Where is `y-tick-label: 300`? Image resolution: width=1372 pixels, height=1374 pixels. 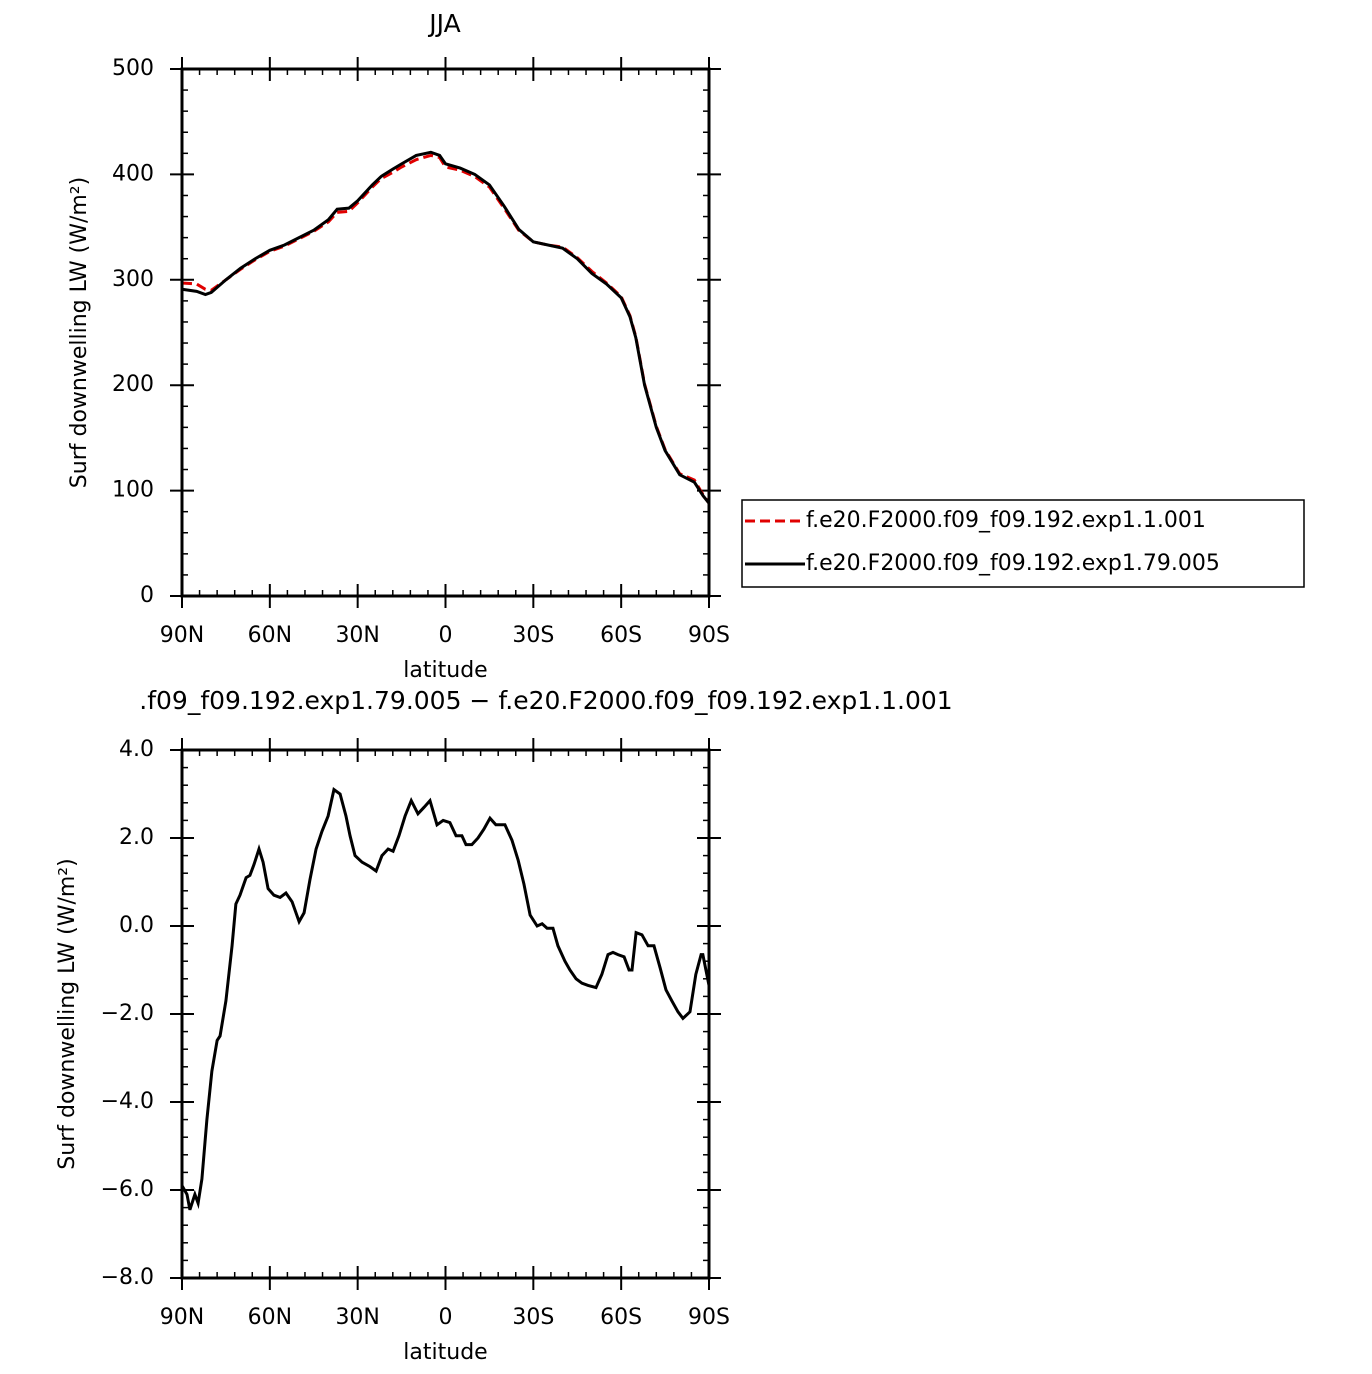 y-tick-label: 300 is located at coordinates (133, 279).